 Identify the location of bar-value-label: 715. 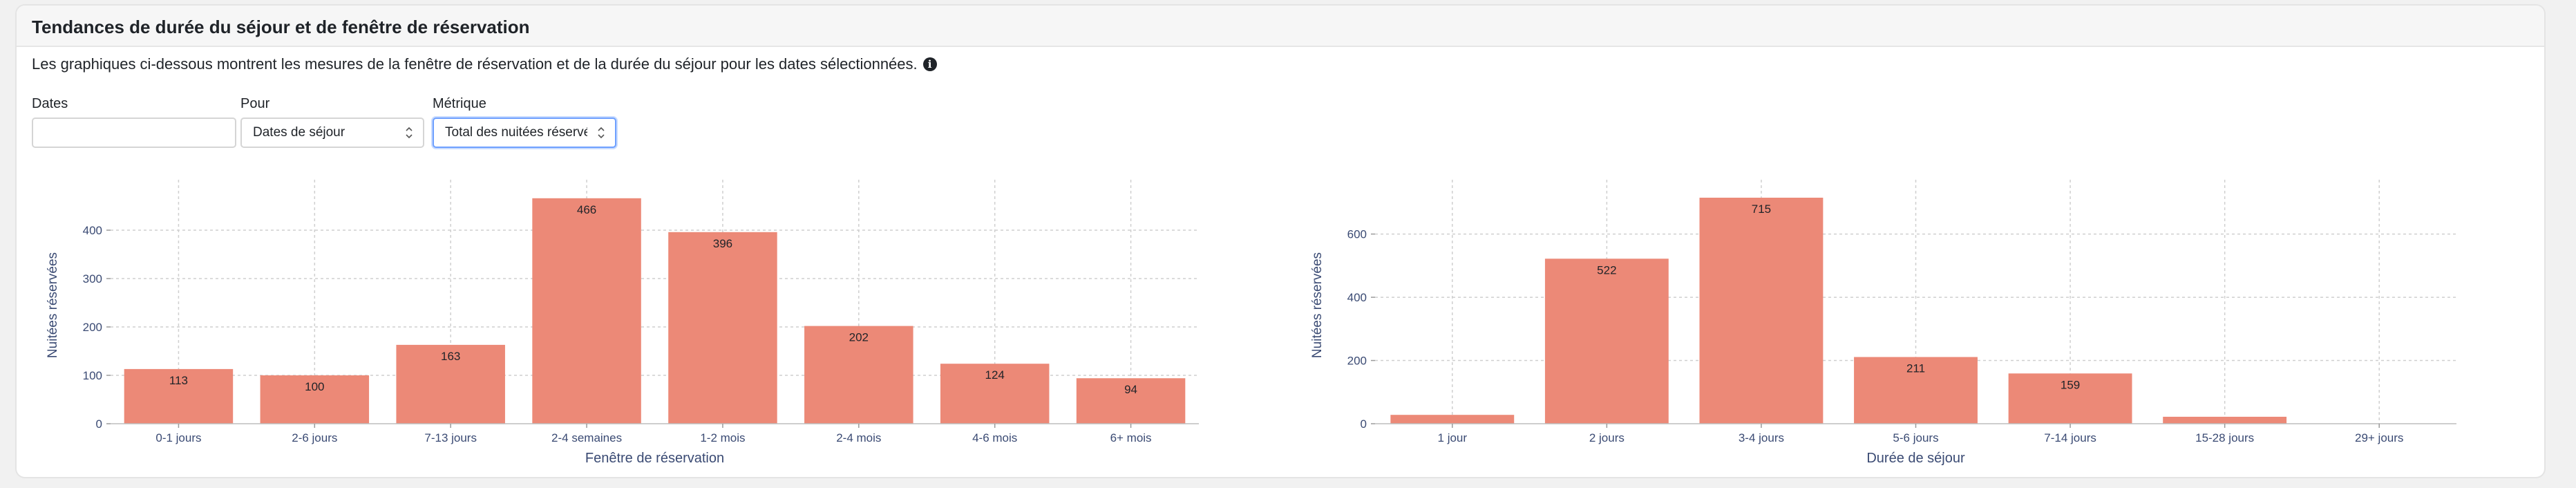
(1761, 209).